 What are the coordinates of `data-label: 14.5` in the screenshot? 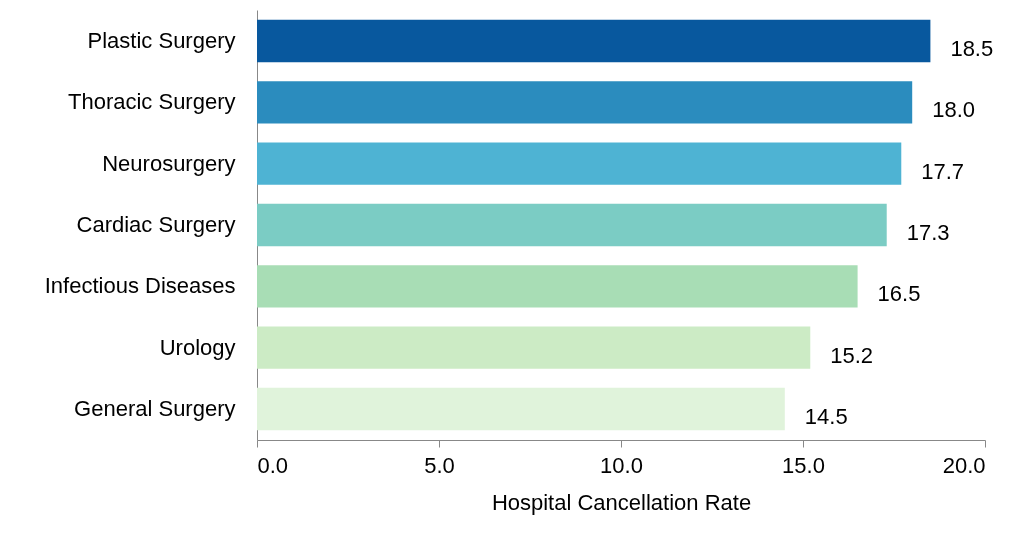 It's located at (826, 417).